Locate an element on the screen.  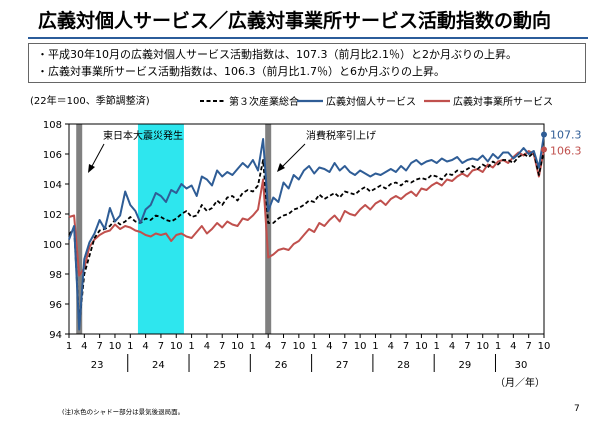
end-label-business: 106.3 is located at coordinates (566, 151).